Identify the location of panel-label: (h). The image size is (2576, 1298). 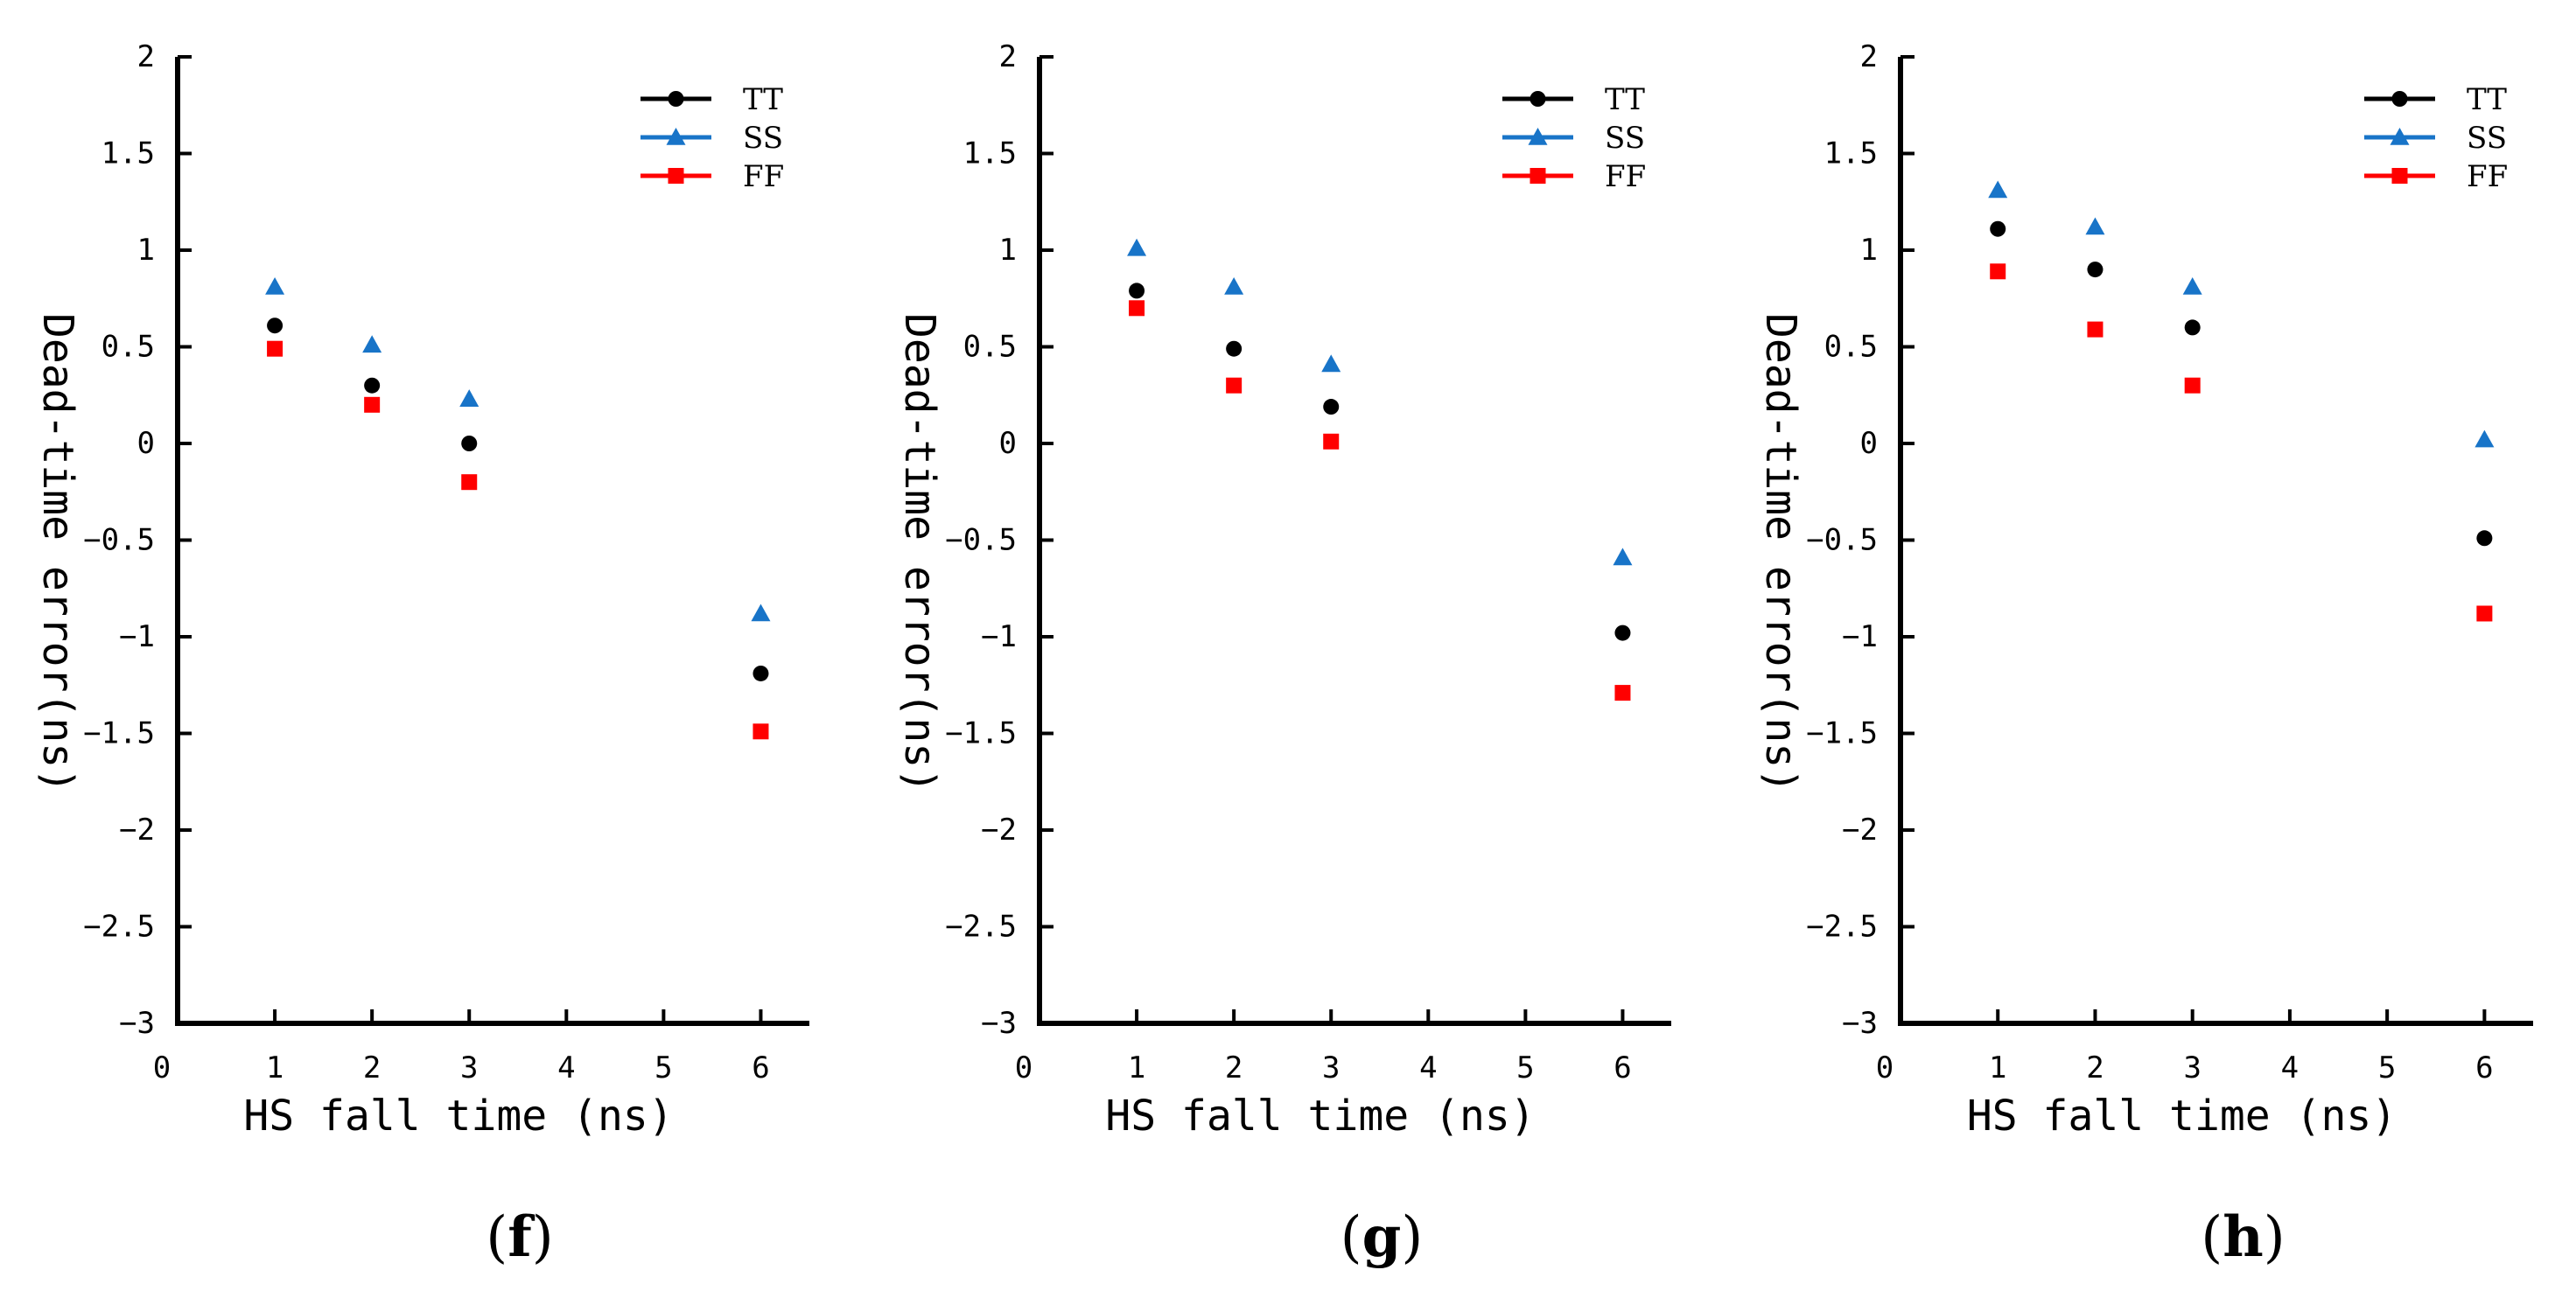
(2243, 1237).